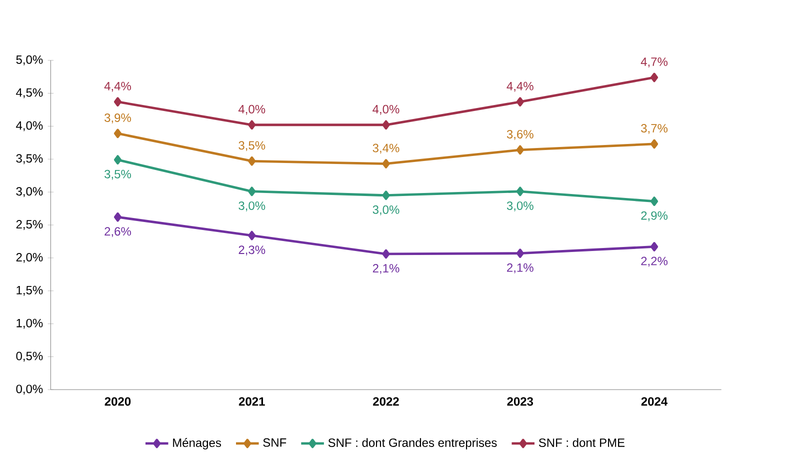  Describe the element at coordinates (386, 401) in the screenshot. I see `x-tick-label: 2022` at that location.